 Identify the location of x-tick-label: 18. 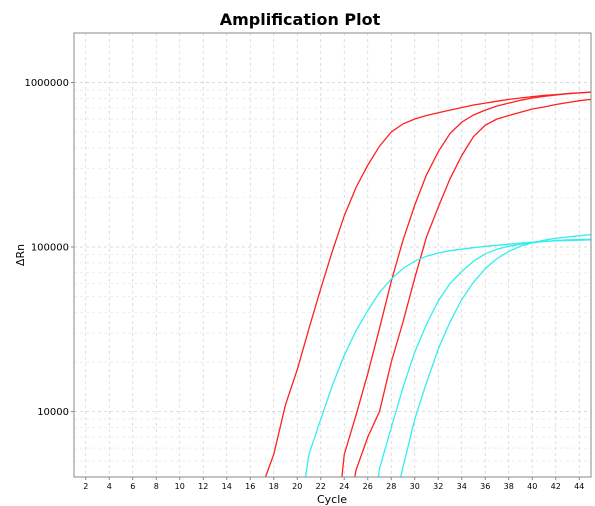
(274, 486).